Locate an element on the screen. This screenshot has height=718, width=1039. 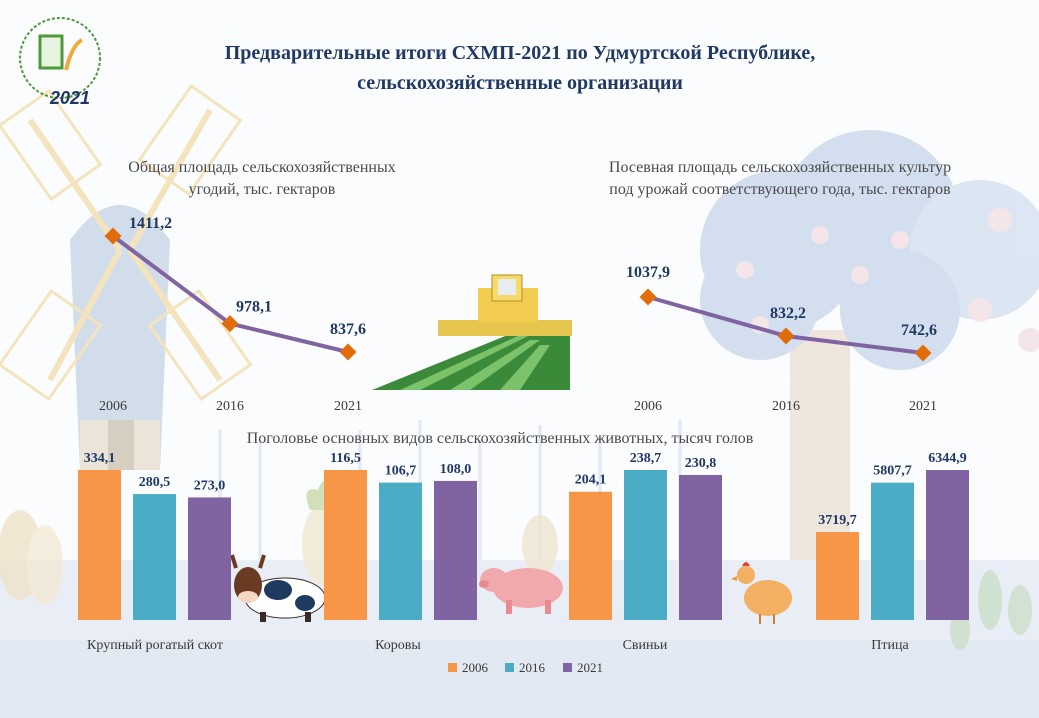
chart2-data-label: 832,2 is located at coordinates (788, 313).